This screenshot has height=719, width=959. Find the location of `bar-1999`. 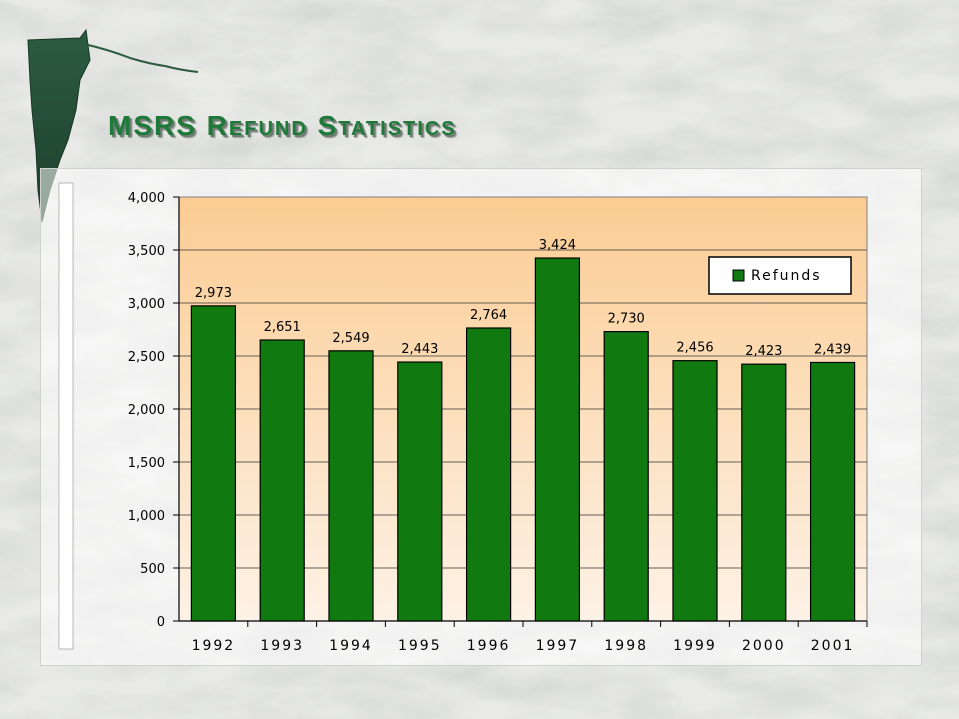

bar-1999 is located at coordinates (695, 491).